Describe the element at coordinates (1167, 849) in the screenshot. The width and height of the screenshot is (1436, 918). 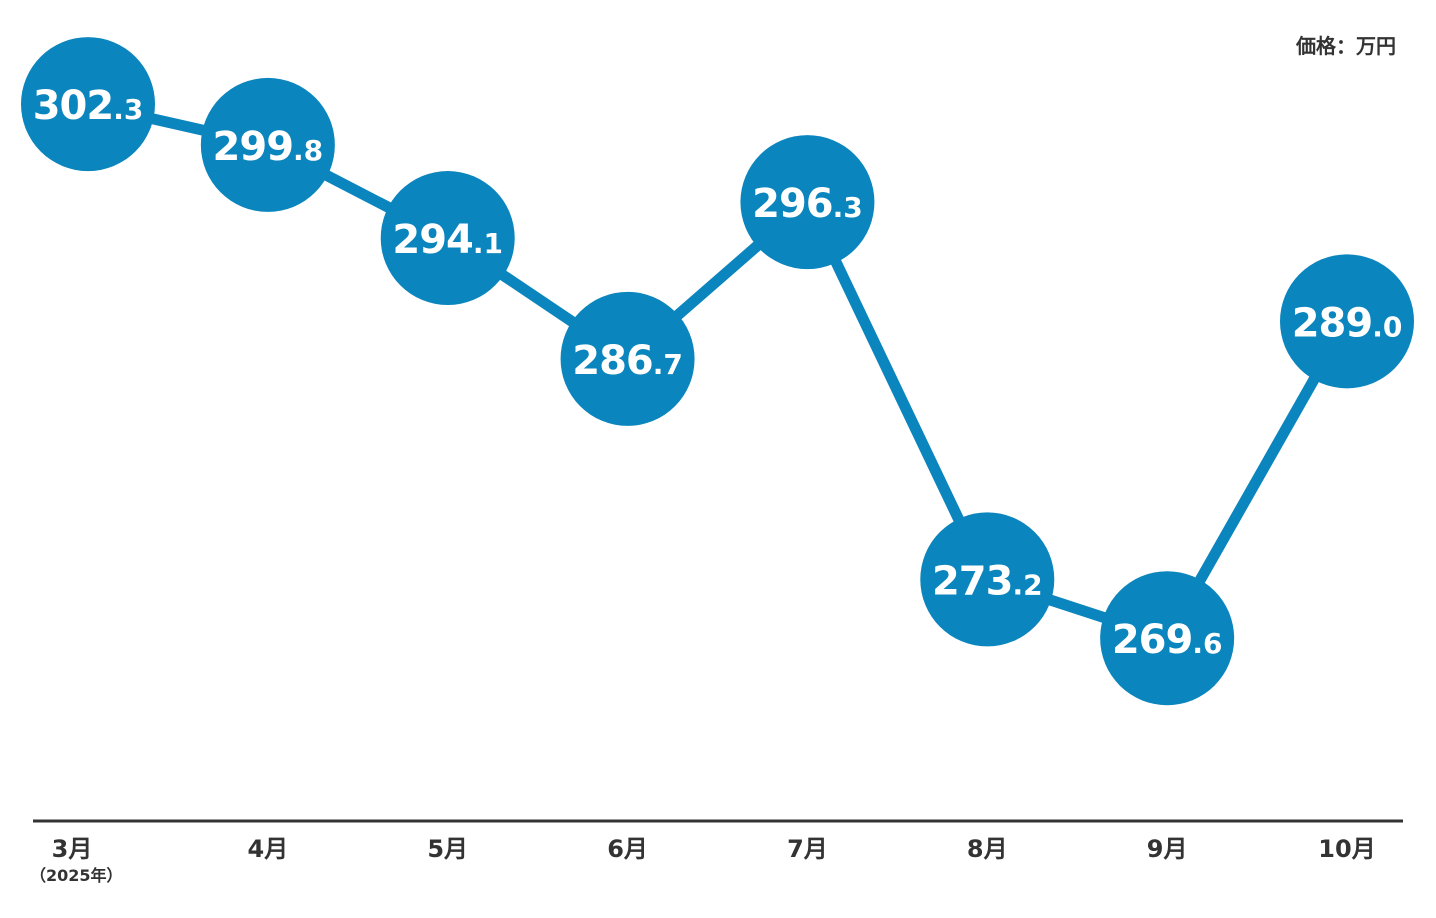
I see `x-tick-label: 9月` at that location.